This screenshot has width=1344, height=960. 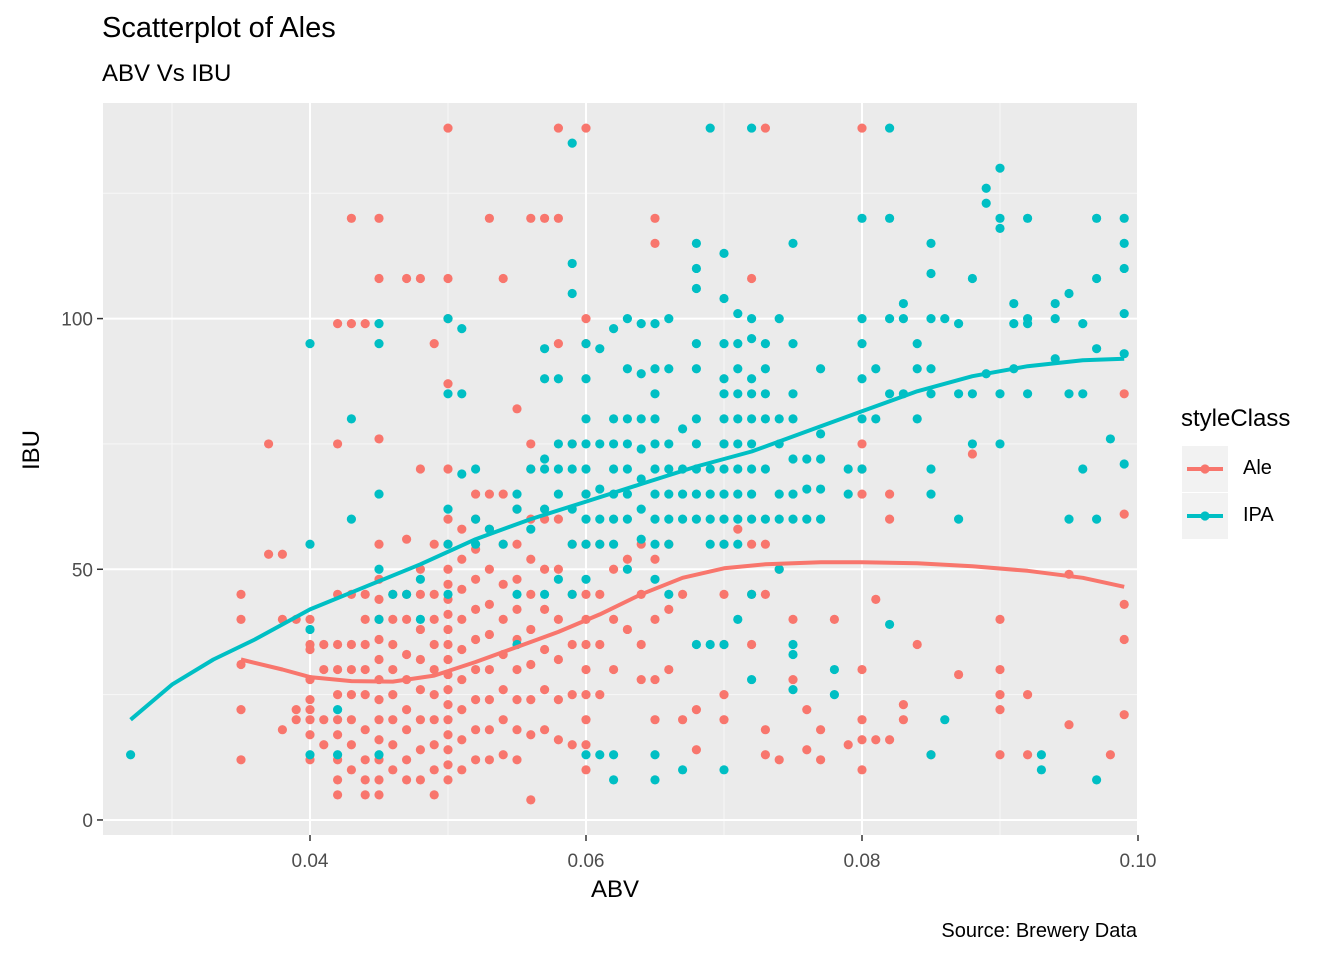 I want to click on legend-label-ipa: IPA, so click(x=1258, y=515).